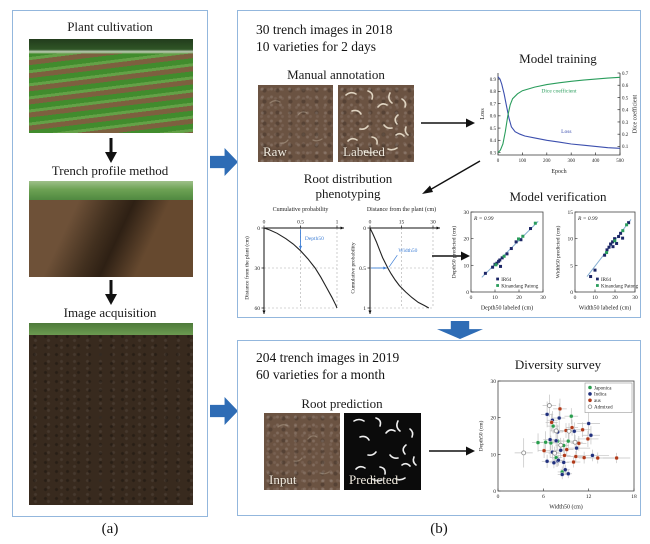 This screenshot has width=650, height=544. Describe the element at coordinates (258, 309) in the screenshot. I see `svg-text: 60` at that location.